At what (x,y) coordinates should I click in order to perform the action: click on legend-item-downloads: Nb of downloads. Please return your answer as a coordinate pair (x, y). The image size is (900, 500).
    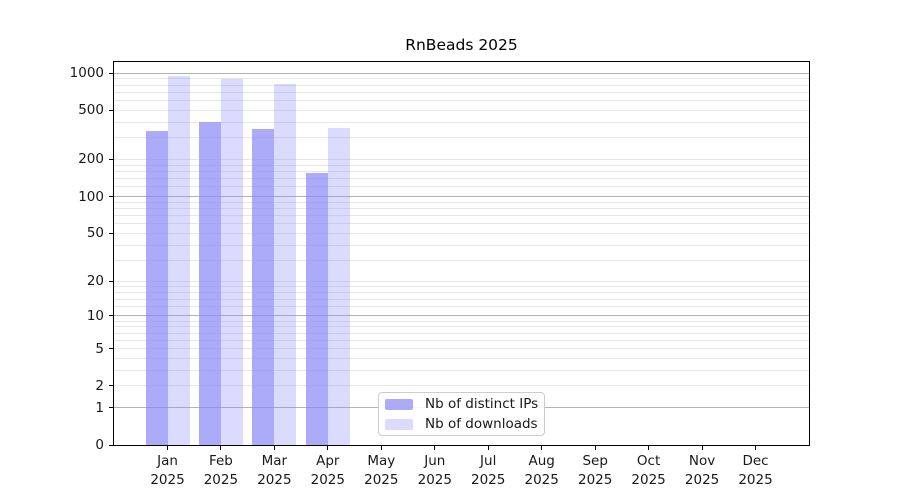
    Looking at the image, I should click on (464, 424).